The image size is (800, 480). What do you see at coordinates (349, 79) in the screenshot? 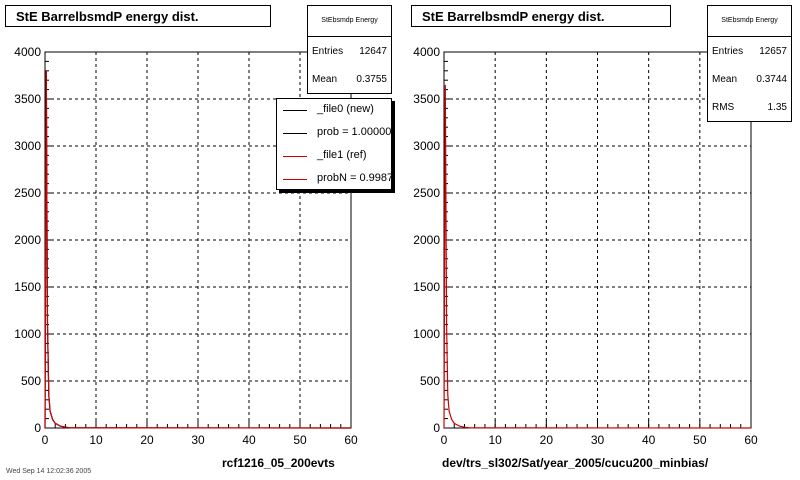
I see `left-stats-row-mean: Mean 0.3755` at bounding box center [349, 79].